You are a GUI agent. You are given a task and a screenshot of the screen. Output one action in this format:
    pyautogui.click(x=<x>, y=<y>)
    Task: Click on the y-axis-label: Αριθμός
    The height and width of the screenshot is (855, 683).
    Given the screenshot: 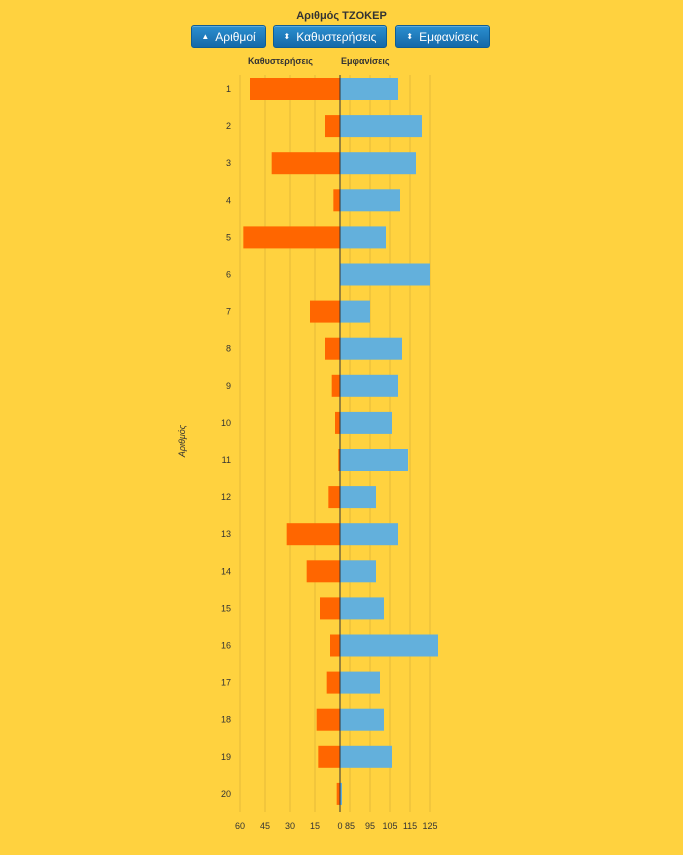 What is the action you would take?
    pyautogui.click(x=182, y=441)
    